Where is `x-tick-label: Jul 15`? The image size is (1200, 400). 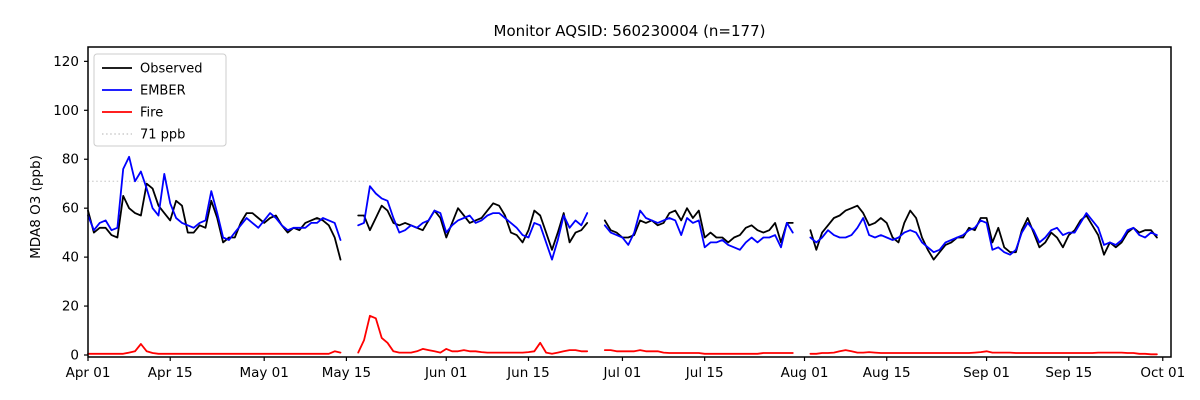
x-tick-label: Jul 15 is located at coordinates (704, 373).